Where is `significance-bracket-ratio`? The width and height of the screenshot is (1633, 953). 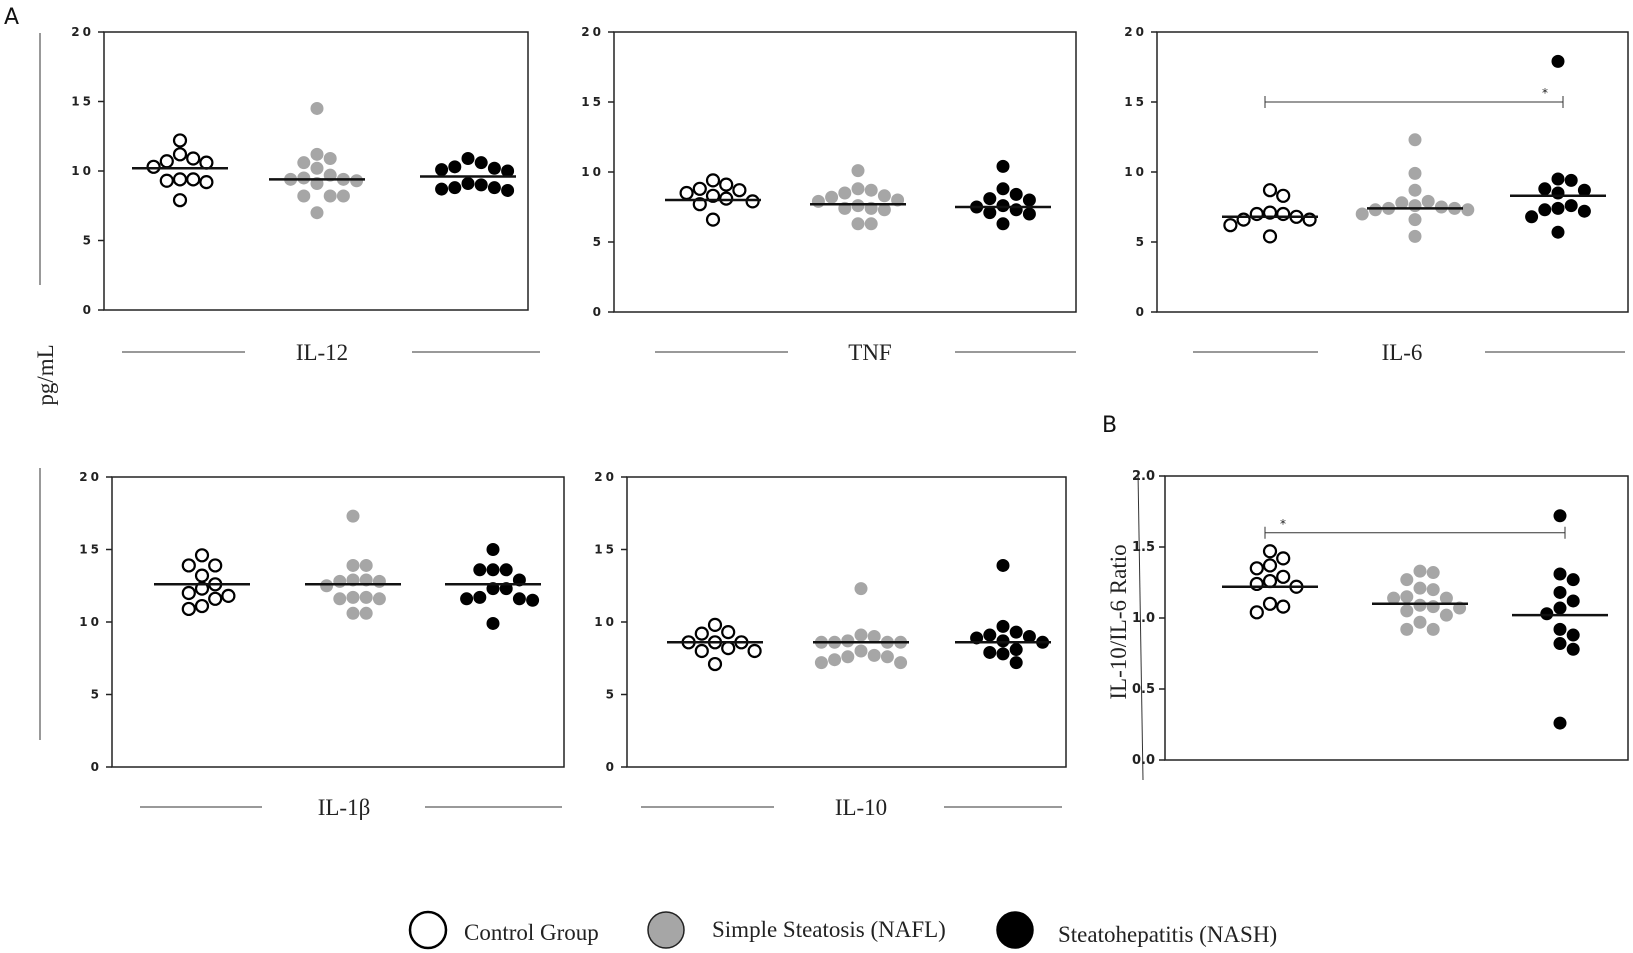
significance-bracket-ratio is located at coordinates (1415, 532).